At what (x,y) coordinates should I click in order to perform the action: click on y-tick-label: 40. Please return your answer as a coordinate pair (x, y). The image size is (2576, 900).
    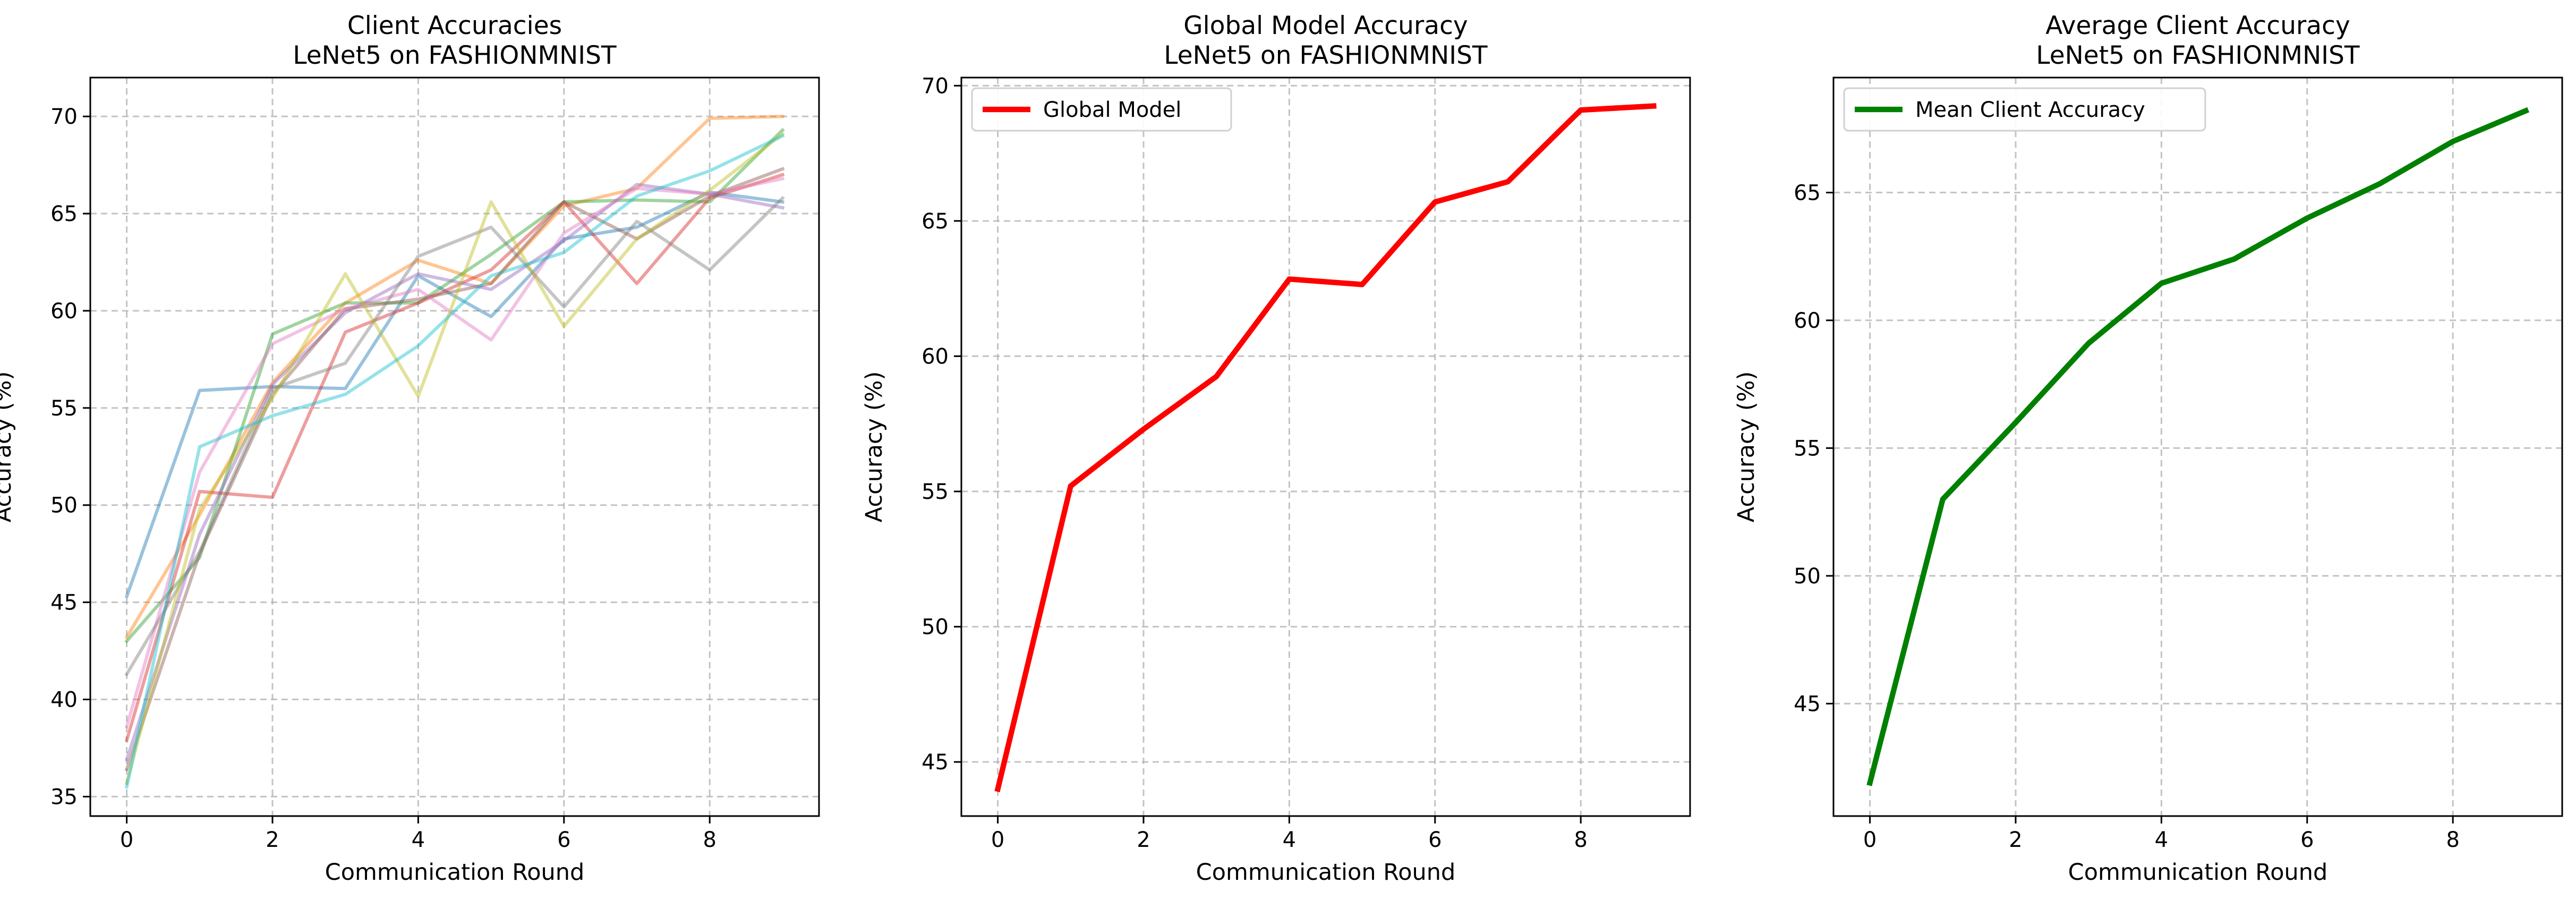
    Looking at the image, I should click on (64, 700).